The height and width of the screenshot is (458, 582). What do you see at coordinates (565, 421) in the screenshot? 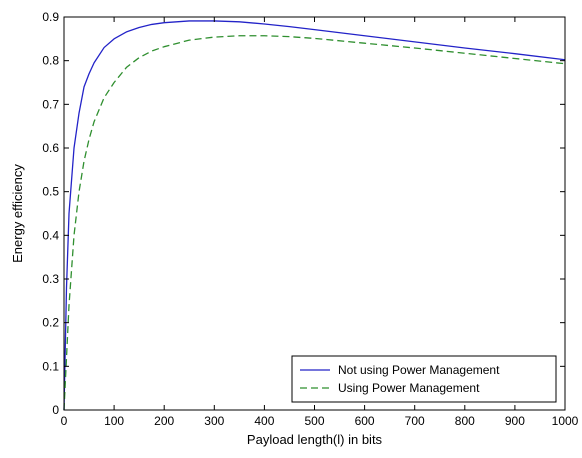
I see `x-tick-label: 1000` at bounding box center [565, 421].